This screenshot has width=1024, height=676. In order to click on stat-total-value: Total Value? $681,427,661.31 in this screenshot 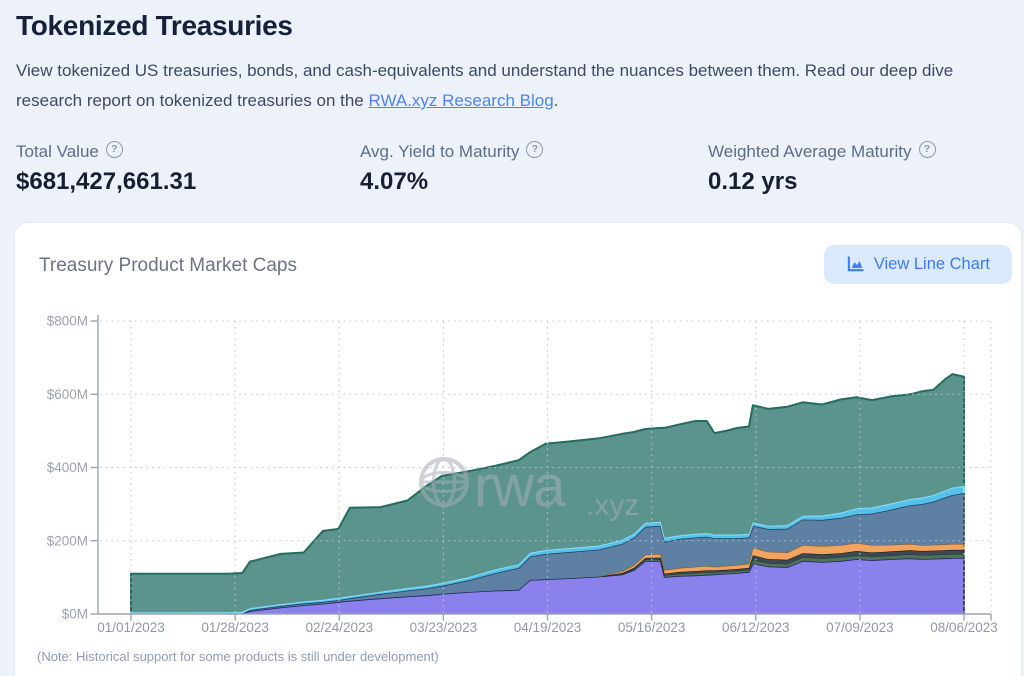, I will do `click(106, 168)`.